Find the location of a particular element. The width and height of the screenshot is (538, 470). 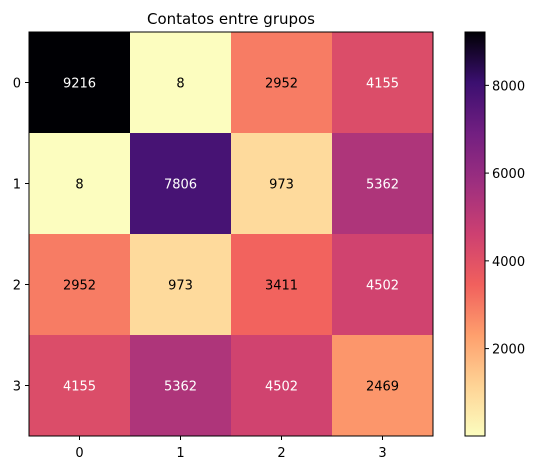

x-tick-label: 3 is located at coordinates (382, 453).